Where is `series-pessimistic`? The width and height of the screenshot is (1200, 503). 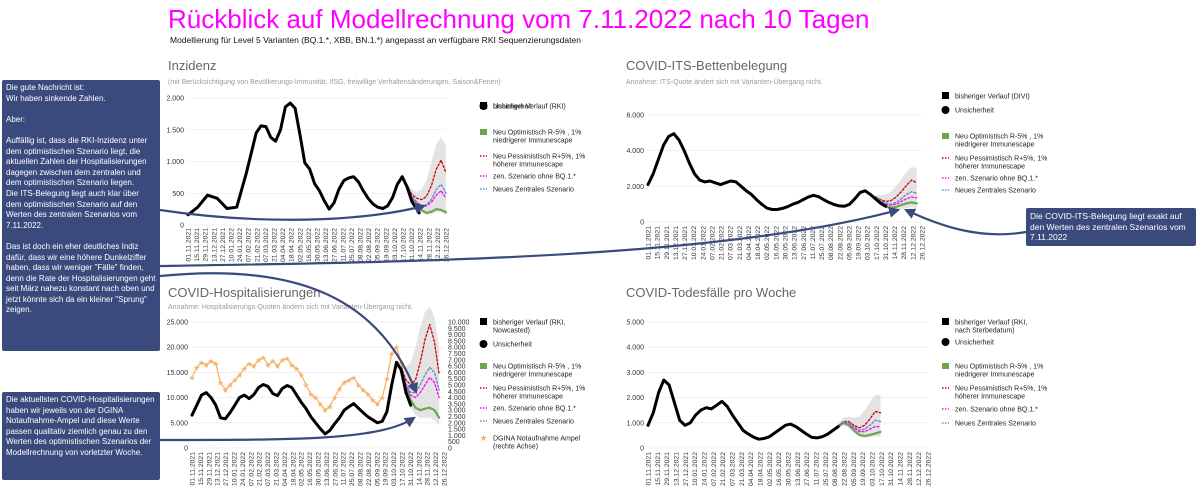 series-pessimistic is located at coordinates (896, 191).